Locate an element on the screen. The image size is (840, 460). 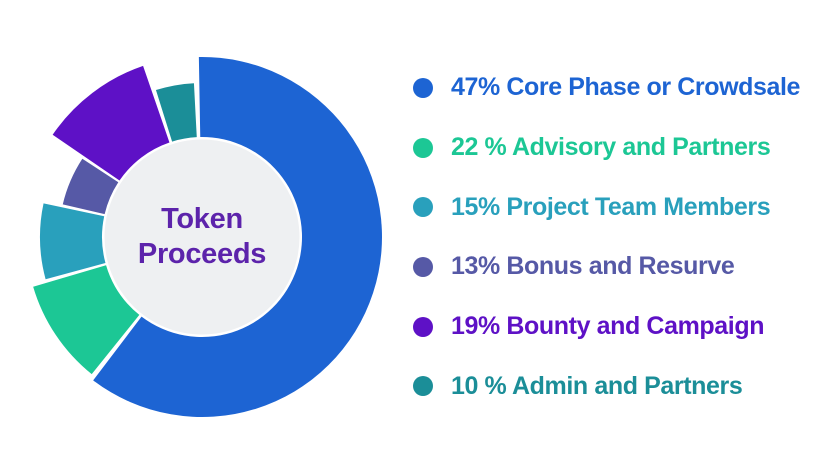
donut-segment-bounty-and-campaign is located at coordinates (111, 123).